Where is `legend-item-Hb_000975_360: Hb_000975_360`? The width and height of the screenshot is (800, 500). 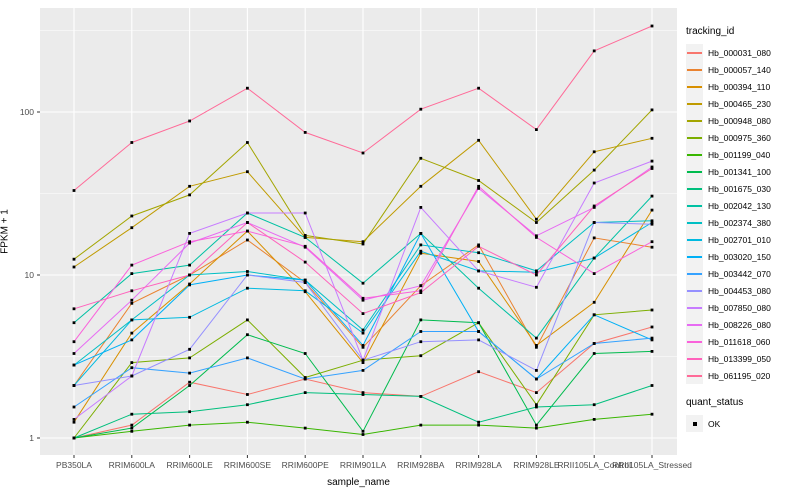
legend-item-Hb_000975_360: Hb_000975_360 is located at coordinates (728, 137).